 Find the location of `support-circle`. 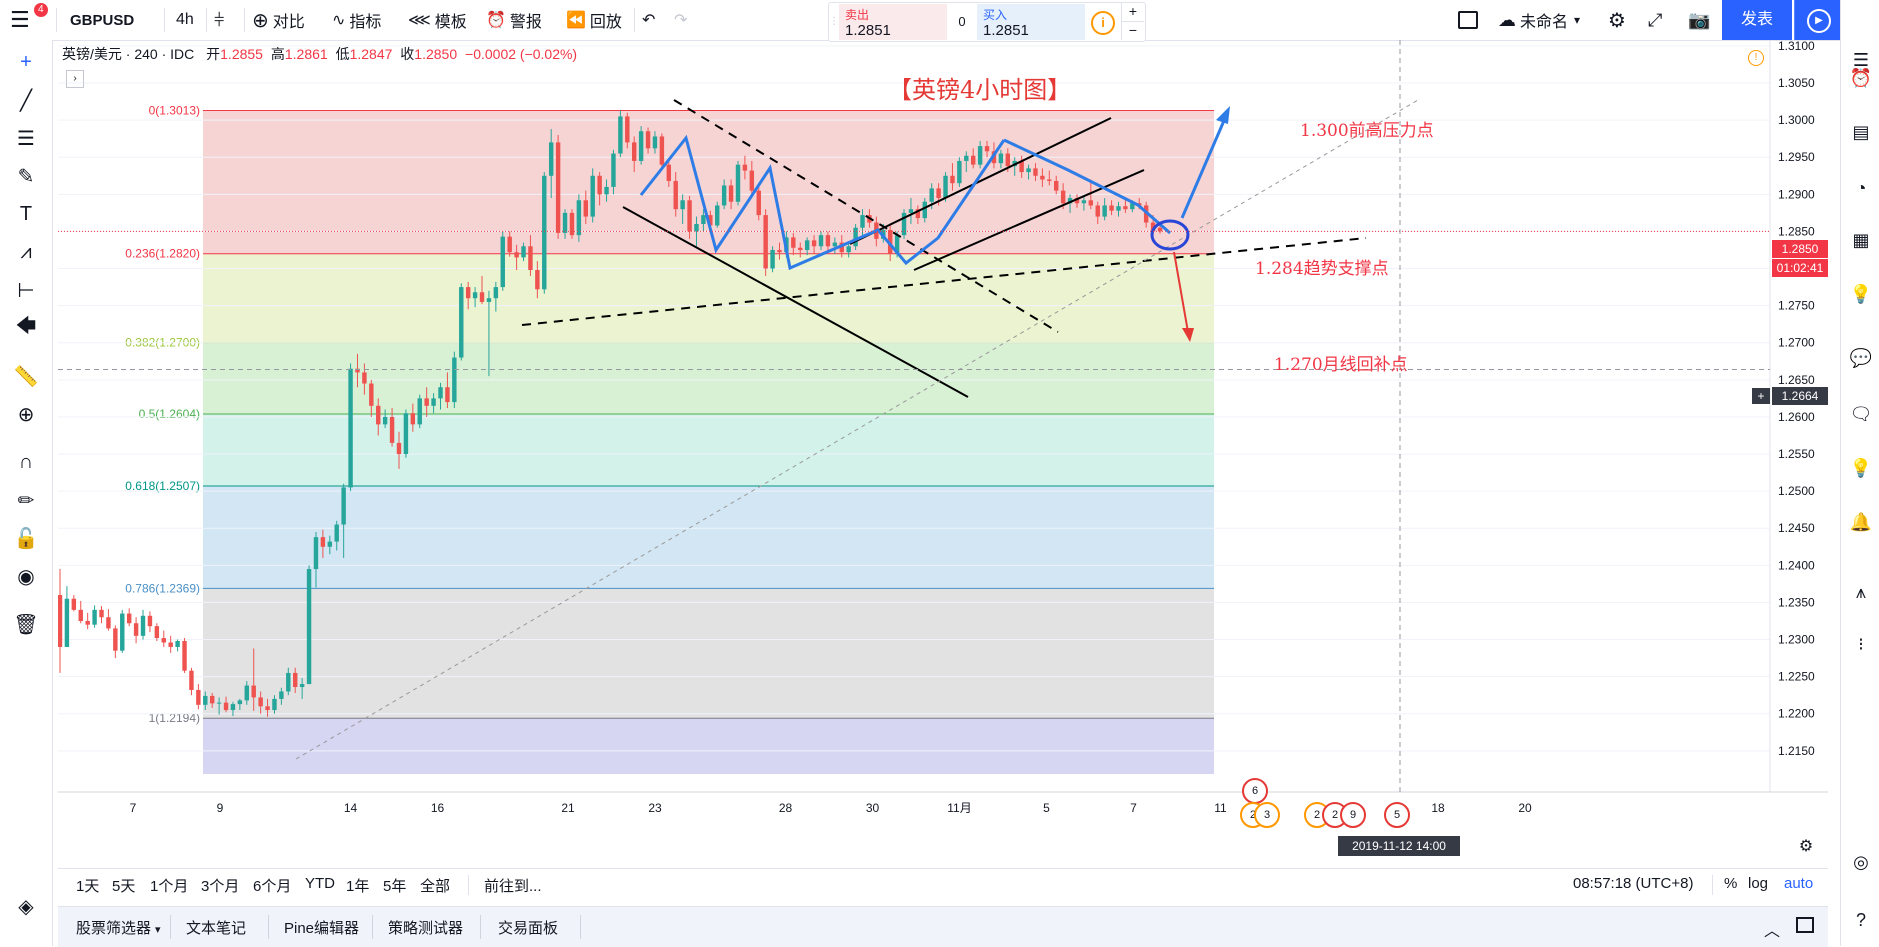

support-circle is located at coordinates (1170, 235).